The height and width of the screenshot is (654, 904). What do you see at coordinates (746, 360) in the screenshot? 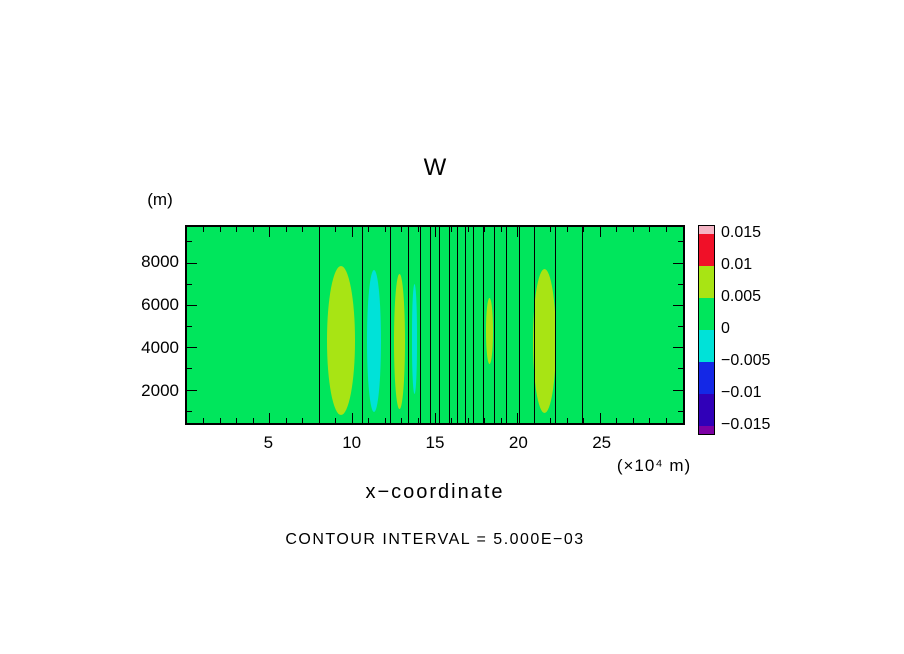
I see `colorbar-tick-label: −0.005` at bounding box center [746, 360].